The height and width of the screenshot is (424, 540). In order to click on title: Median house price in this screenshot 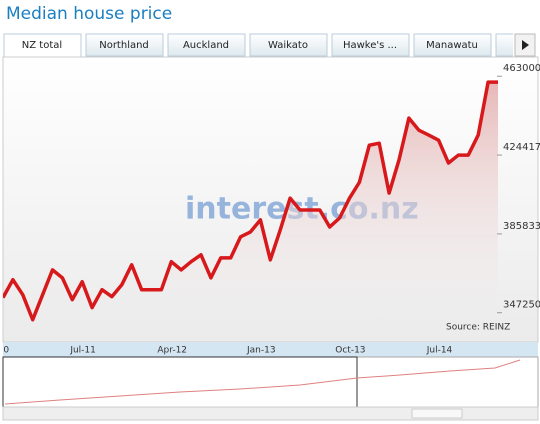, I will do `click(89, 14)`.